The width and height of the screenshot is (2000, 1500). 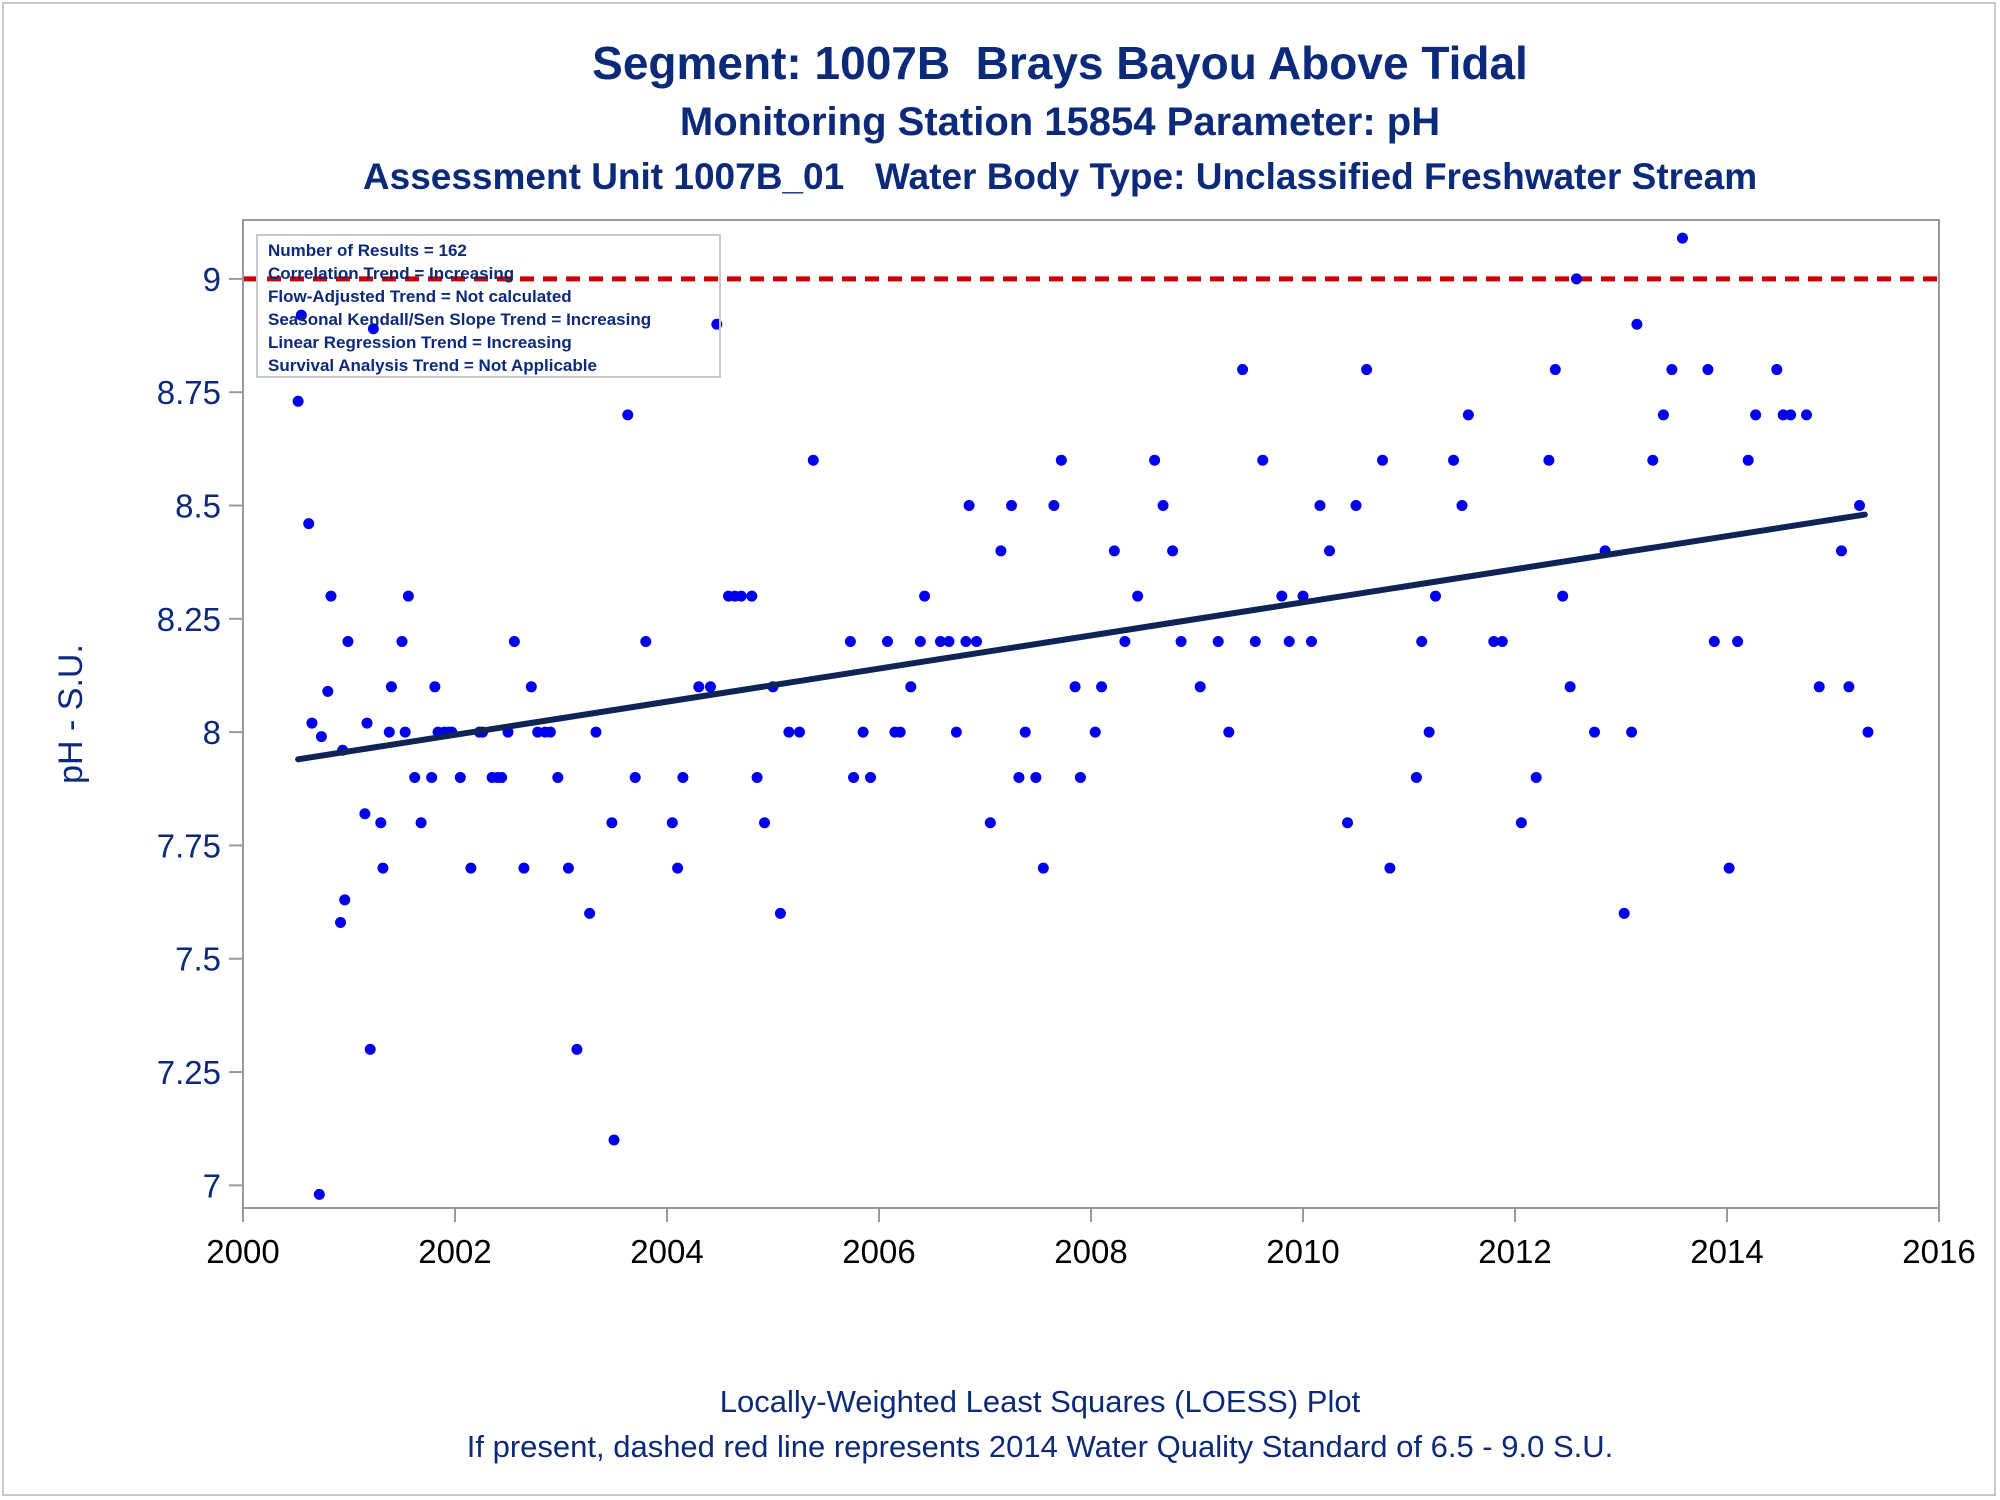 What do you see at coordinates (71, 714) in the screenshot?
I see `y-axis-label: pH - S.U.` at bounding box center [71, 714].